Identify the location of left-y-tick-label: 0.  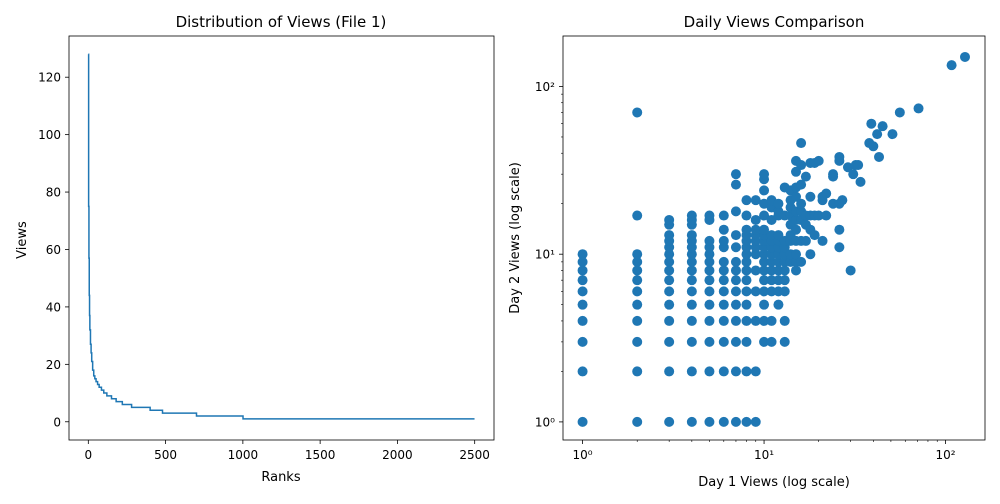
(57, 422).